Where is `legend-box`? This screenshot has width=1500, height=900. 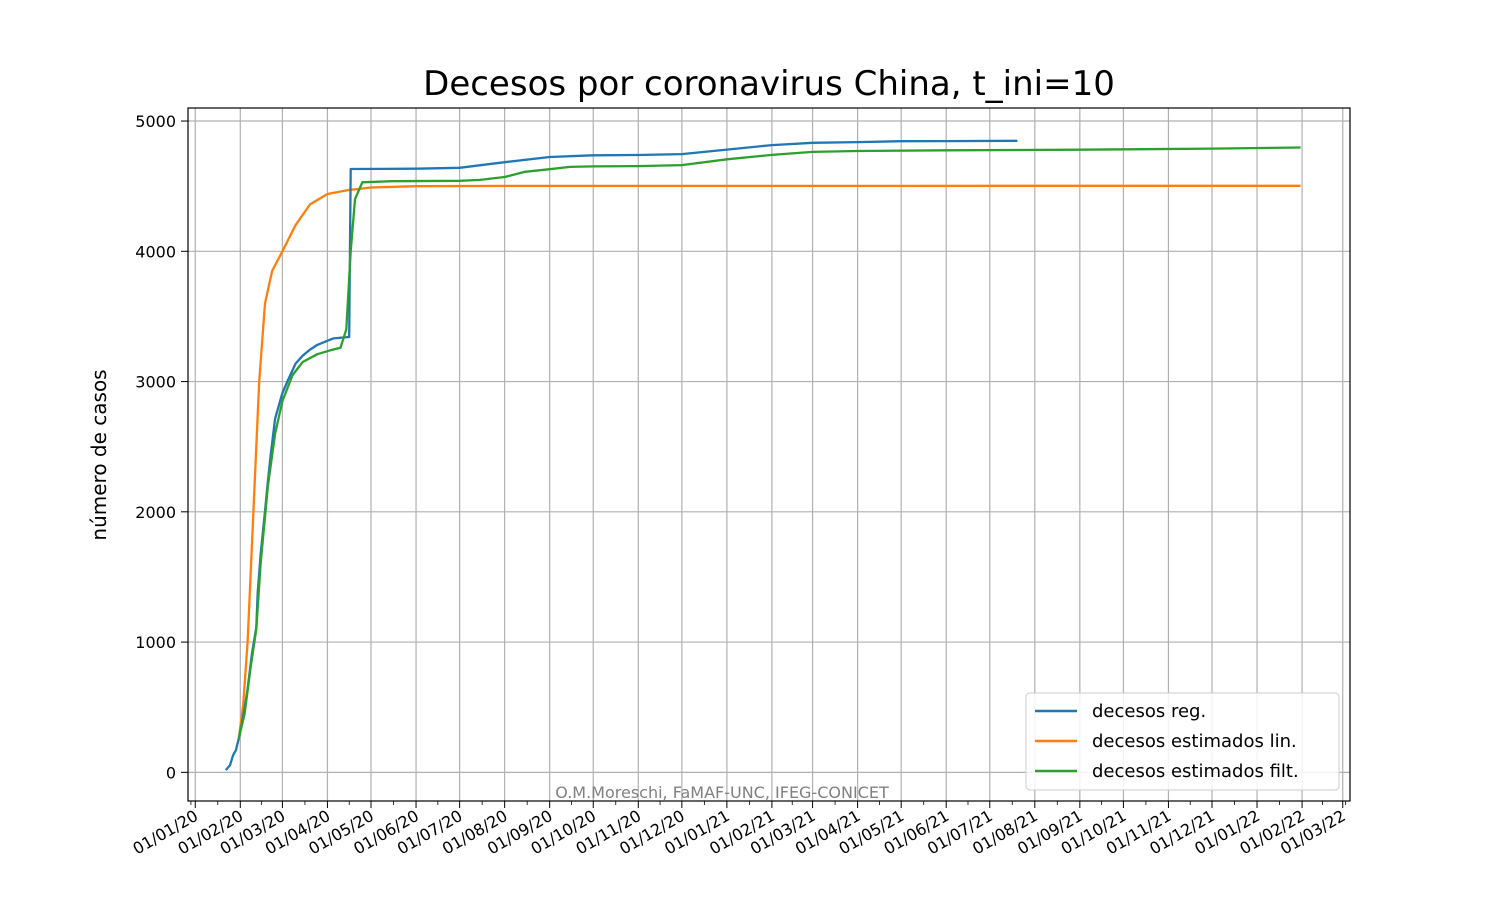
legend-box is located at coordinates (1182, 741).